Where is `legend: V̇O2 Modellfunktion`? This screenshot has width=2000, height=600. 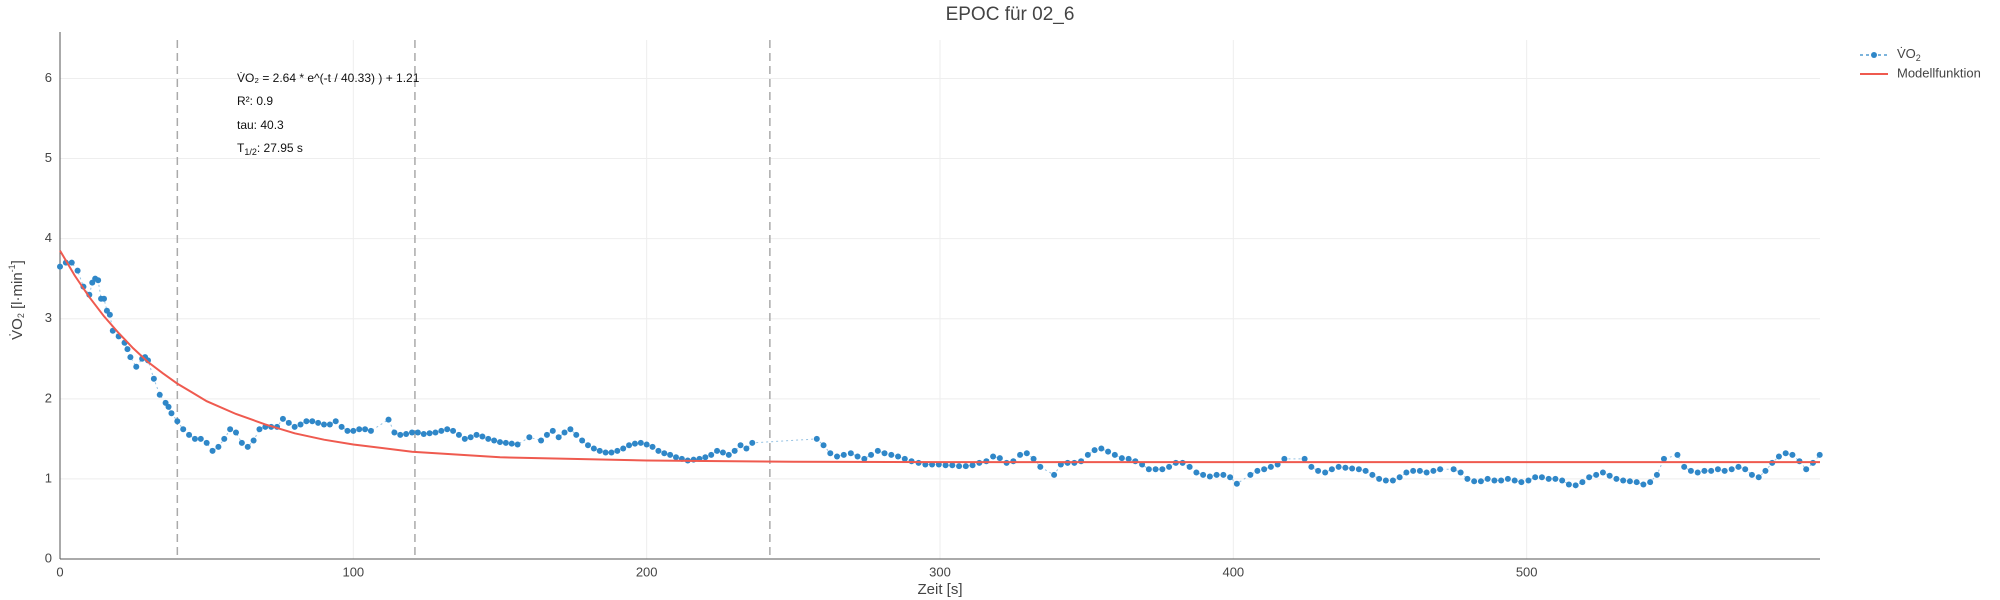 legend: V̇O2 Modellfunktion is located at coordinates (1920, 63).